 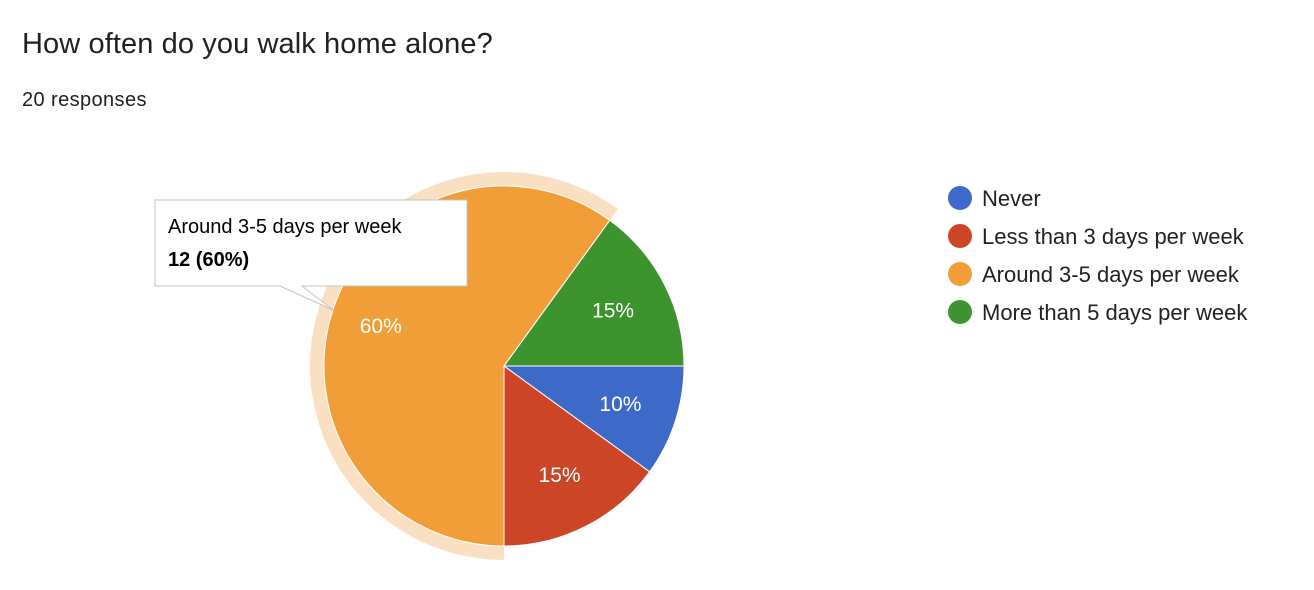 I want to click on chart-tooltip: Around 3-5 days per week 12 (60%), so click(x=311, y=255).